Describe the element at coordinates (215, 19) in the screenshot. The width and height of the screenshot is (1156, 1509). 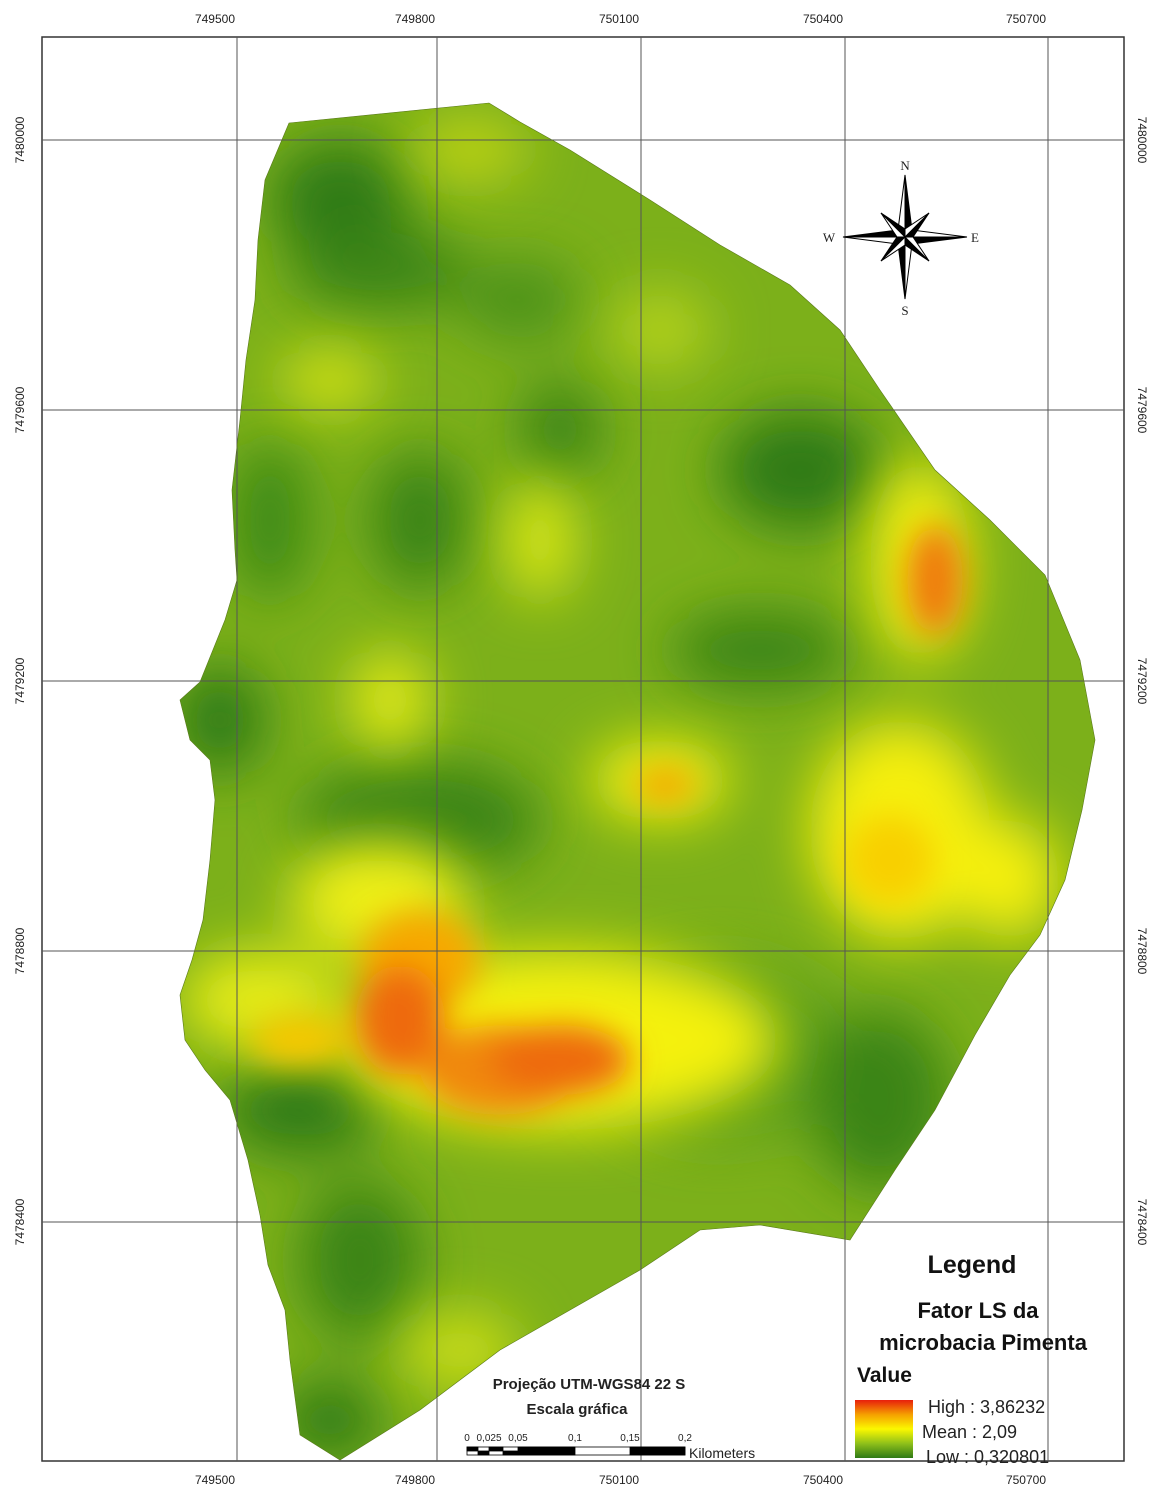
I see `tick-top-749500: 749500` at that location.